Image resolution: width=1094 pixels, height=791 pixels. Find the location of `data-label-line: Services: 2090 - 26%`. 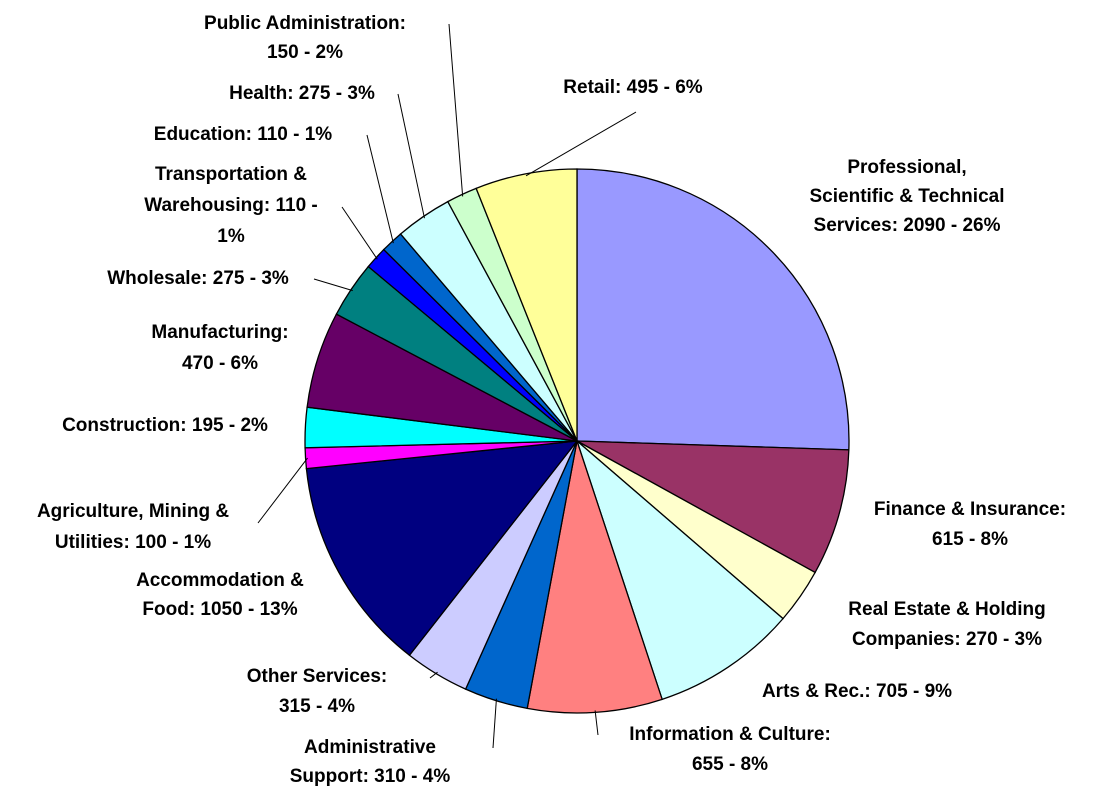

data-label-line: Services: 2090 - 26% is located at coordinates (907, 225).